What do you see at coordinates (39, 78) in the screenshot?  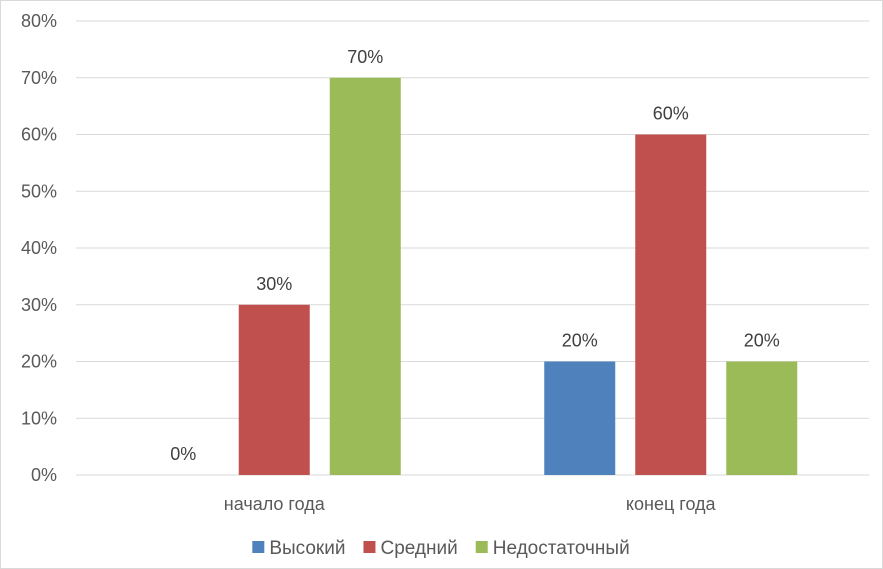 I see `y-tick-label: 70%` at bounding box center [39, 78].